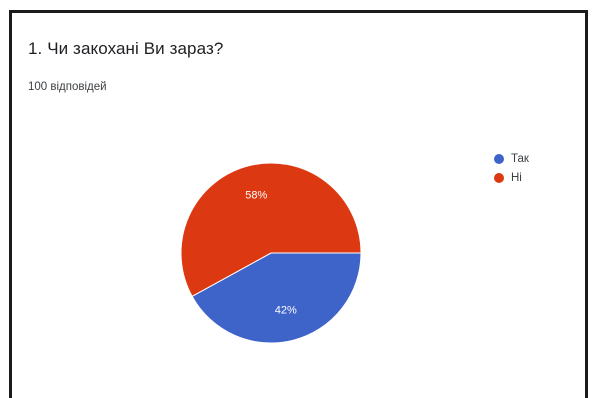 The height and width of the screenshot is (398, 595). What do you see at coordinates (67, 87) in the screenshot?
I see `response-count: 100 відповідей` at bounding box center [67, 87].